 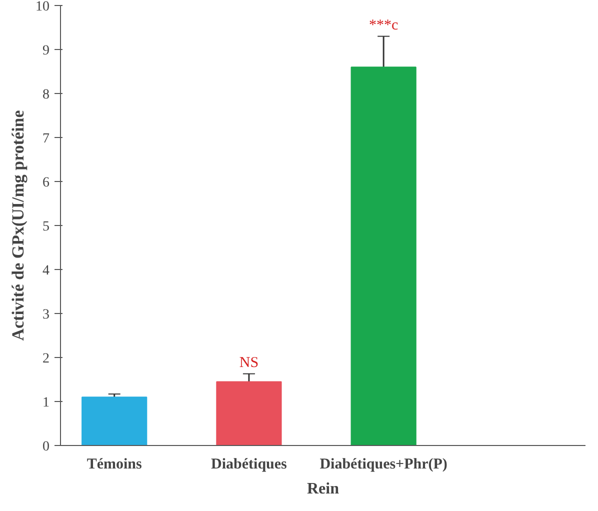 What do you see at coordinates (46, 95) in the screenshot?
I see `y-tick-label: 8` at bounding box center [46, 95].